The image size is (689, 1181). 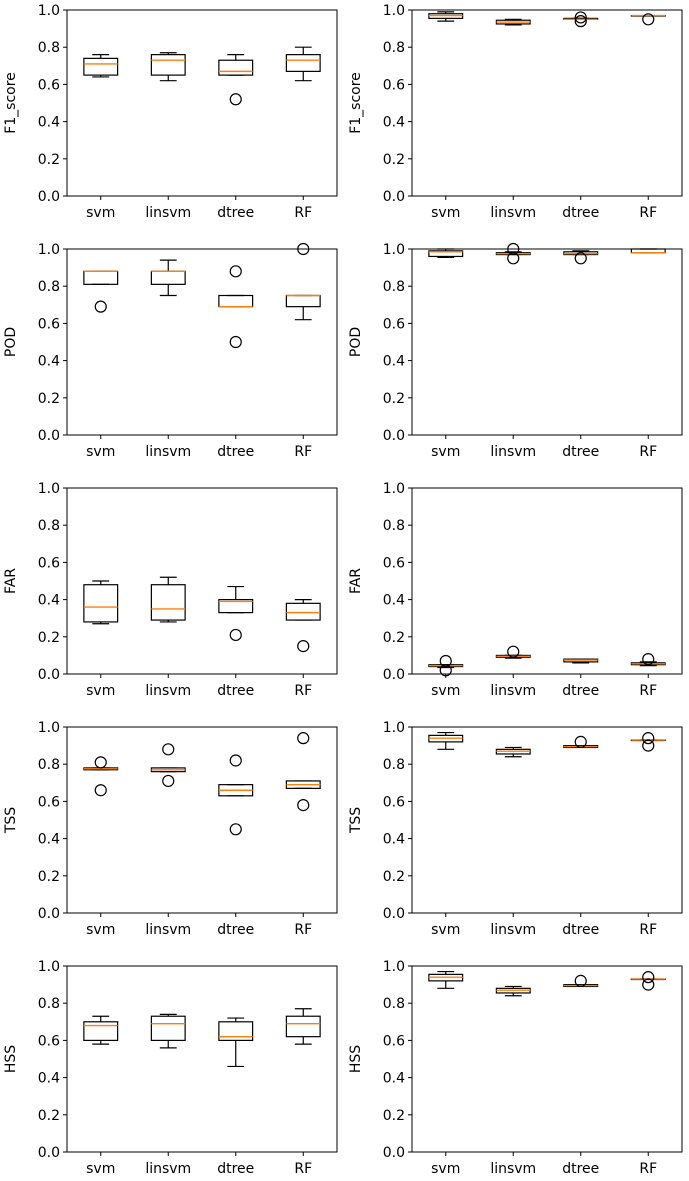 I want to click on chart-panel-6: 0.0 0.2 0.4 0.6 0.8 1.0 FAR svm linsvm dtree RF, so click(x=515, y=590).